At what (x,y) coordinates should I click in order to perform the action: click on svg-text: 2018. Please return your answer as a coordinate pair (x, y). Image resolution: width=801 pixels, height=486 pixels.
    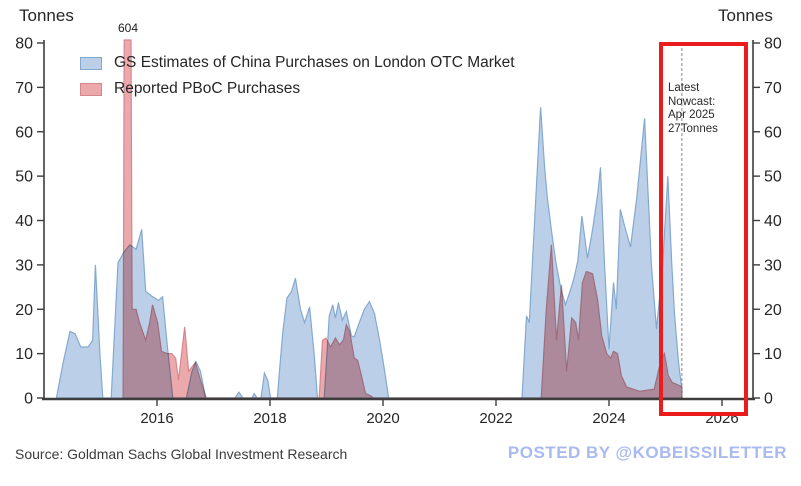
    Looking at the image, I should click on (269, 418).